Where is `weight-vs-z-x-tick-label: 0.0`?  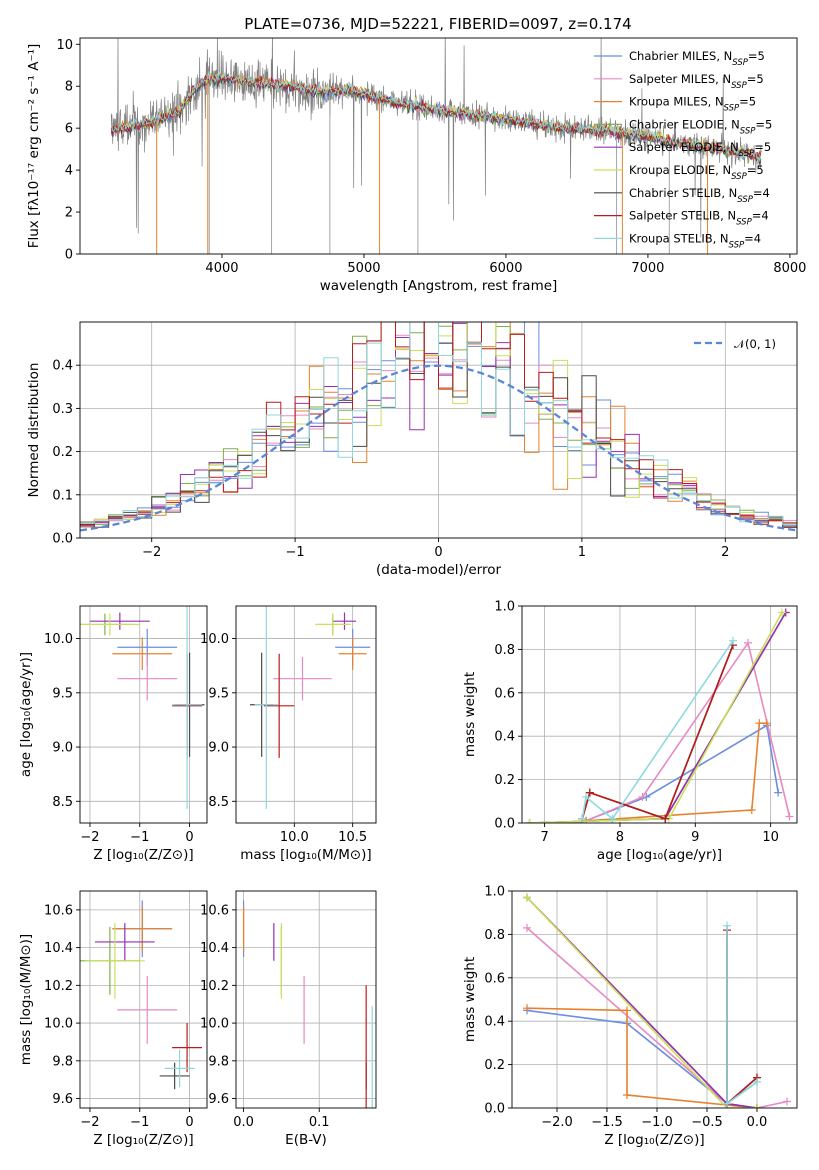 weight-vs-z-x-tick-label: 0.0 is located at coordinates (757, 1122).